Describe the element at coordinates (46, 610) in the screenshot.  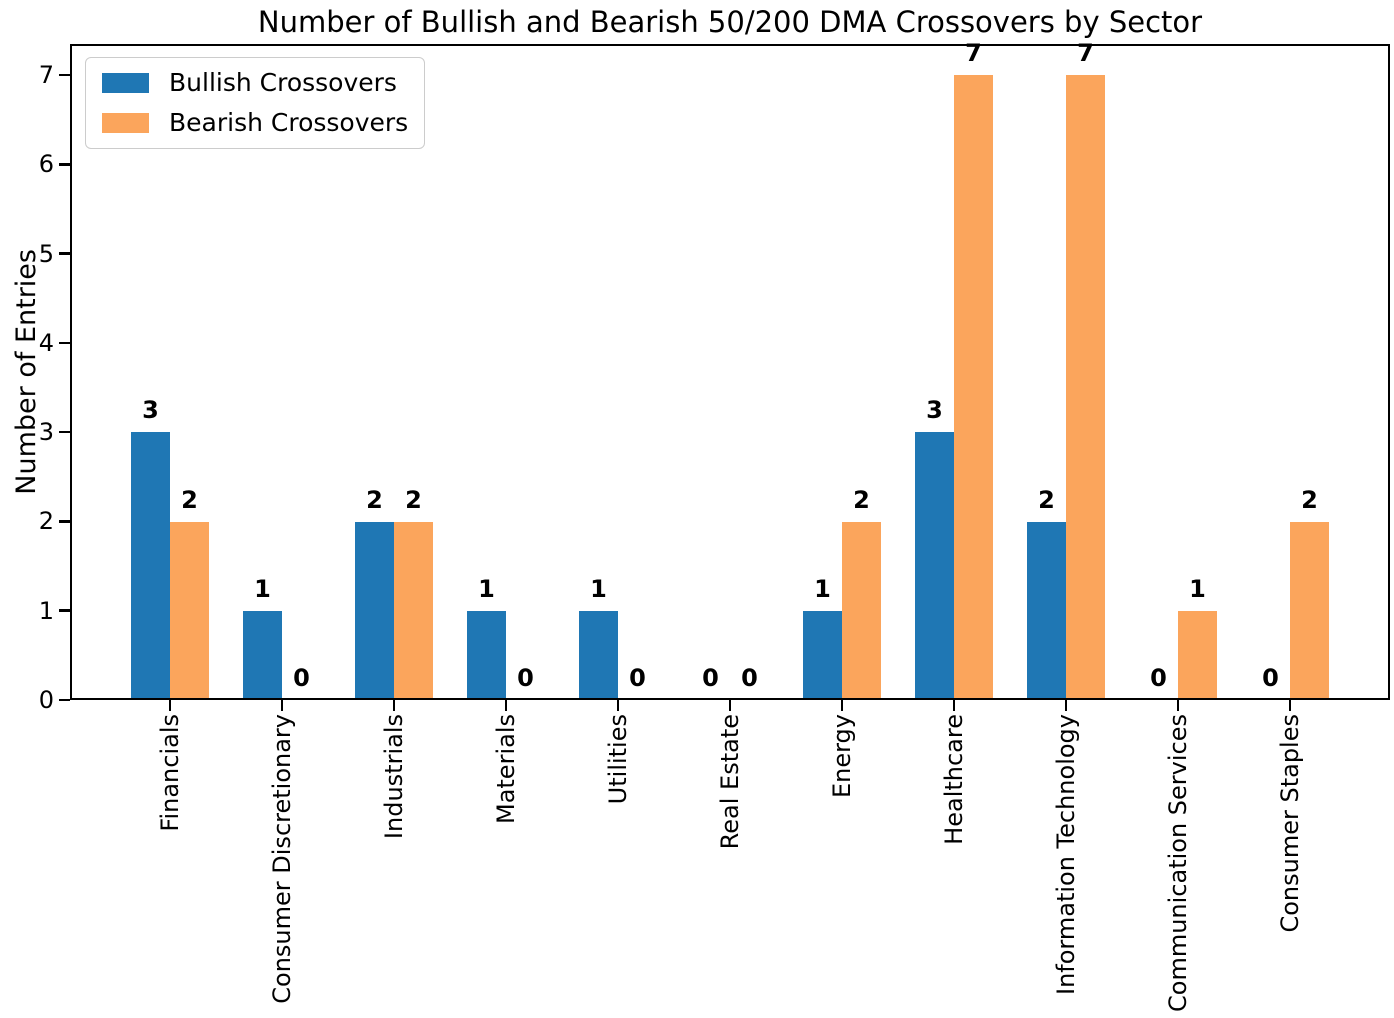
I see `y-tick-label: 1` at that location.